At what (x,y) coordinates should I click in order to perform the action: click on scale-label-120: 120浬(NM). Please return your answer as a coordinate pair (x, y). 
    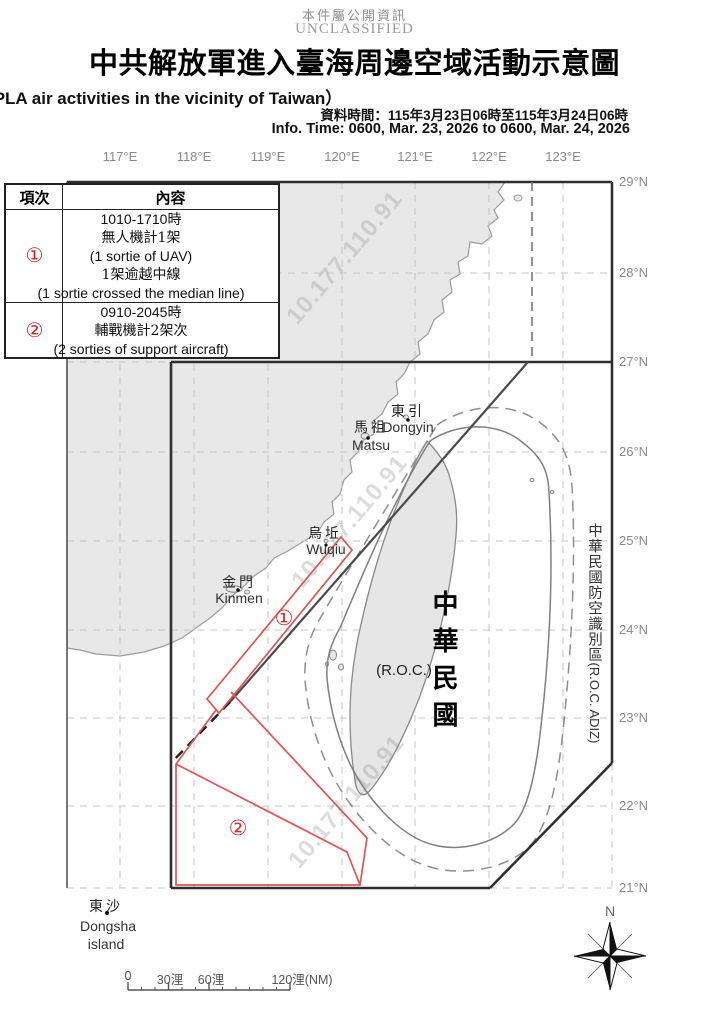
    Looking at the image, I should click on (302, 980).